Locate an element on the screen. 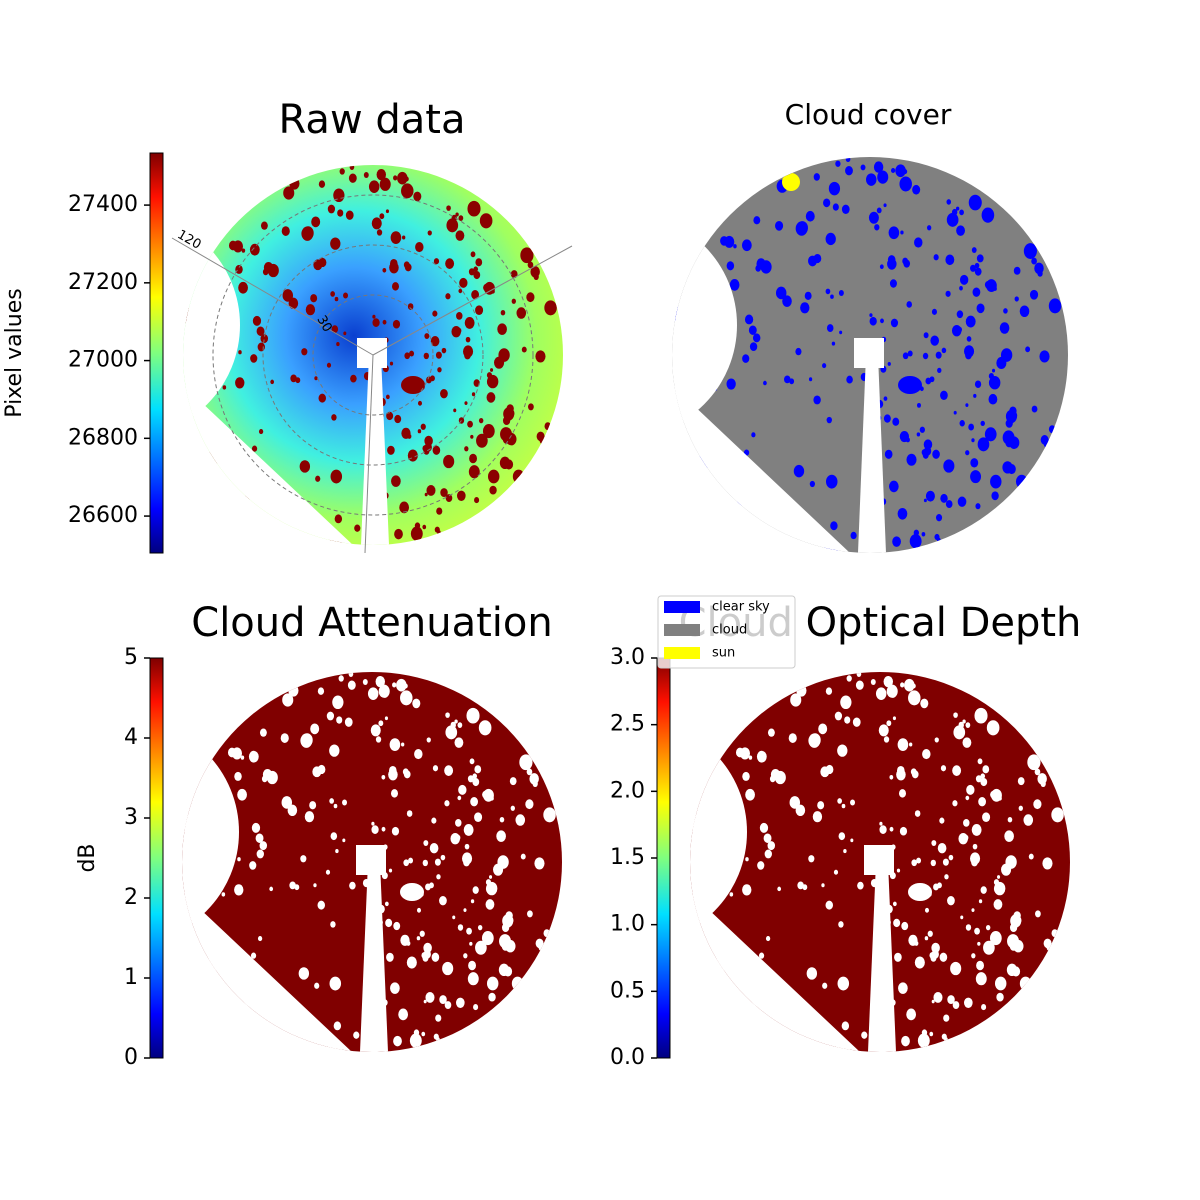 This screenshot has width=1200, height=1200. mask is located at coordinates (372, 353).